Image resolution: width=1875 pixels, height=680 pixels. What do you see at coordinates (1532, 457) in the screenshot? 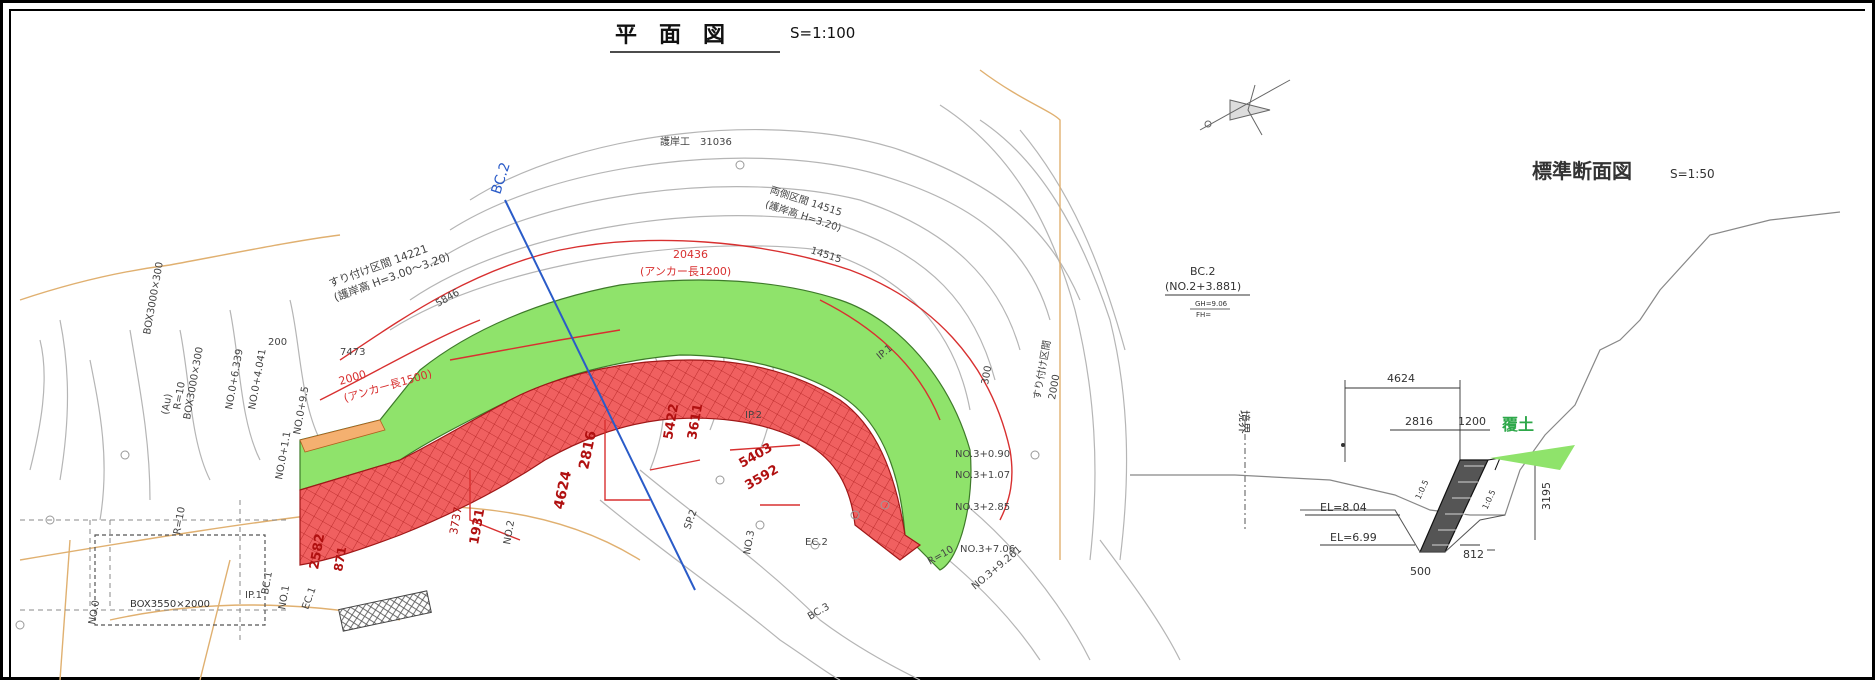
I see `cover-soil-area` at bounding box center [1532, 457].